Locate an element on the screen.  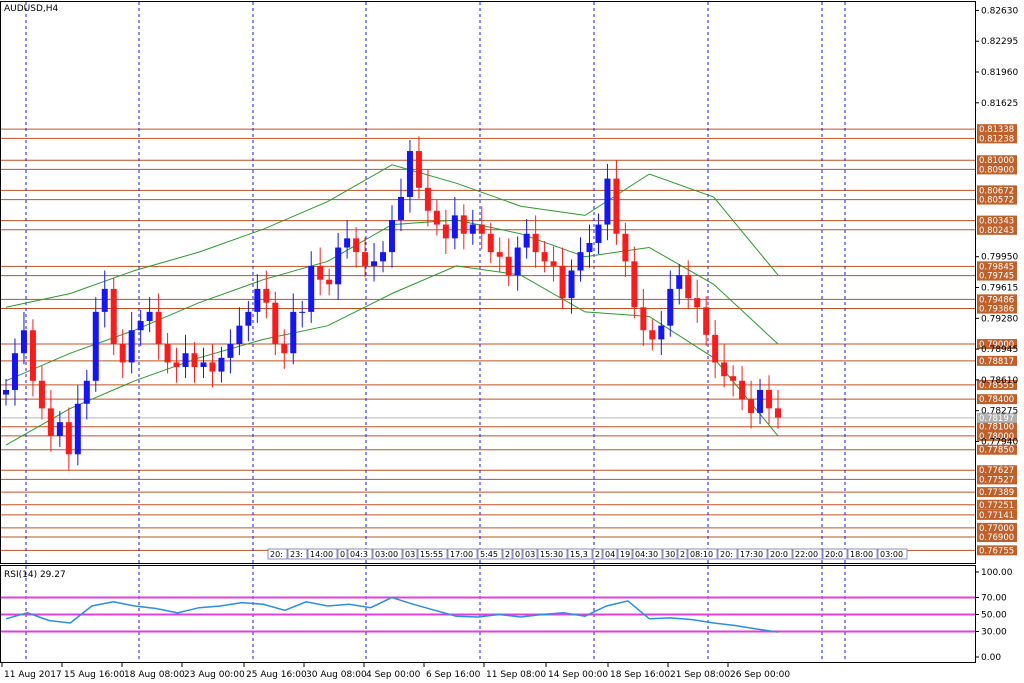
level-label: 0.79745 is located at coordinates (996, 277).